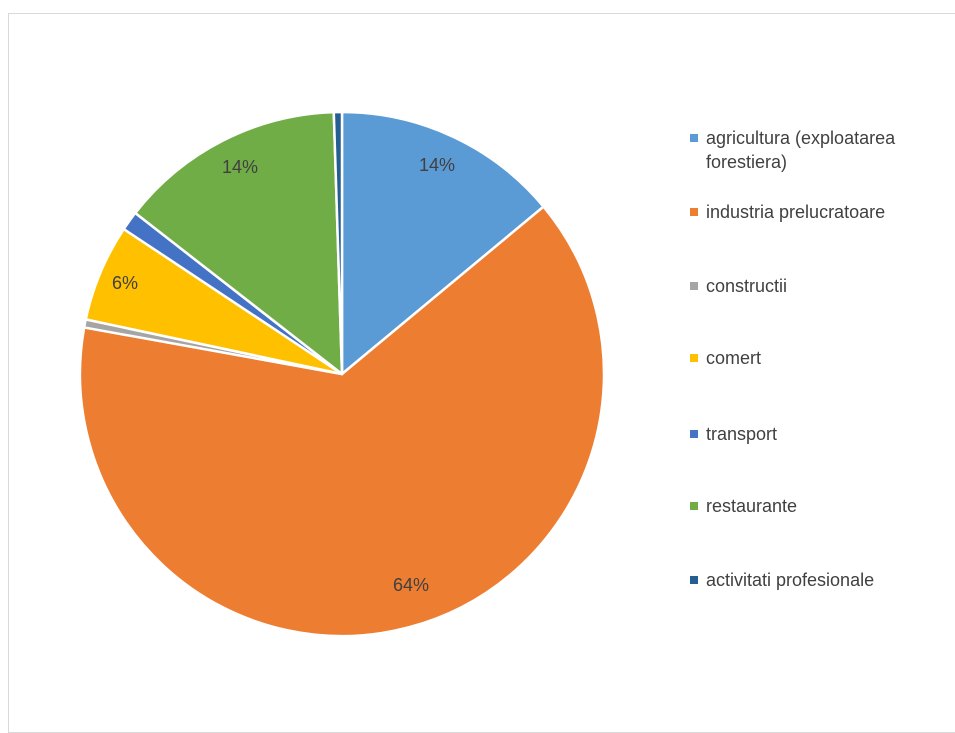  What do you see at coordinates (818, 286) in the screenshot?
I see `legend-item-2: constructii` at bounding box center [818, 286].